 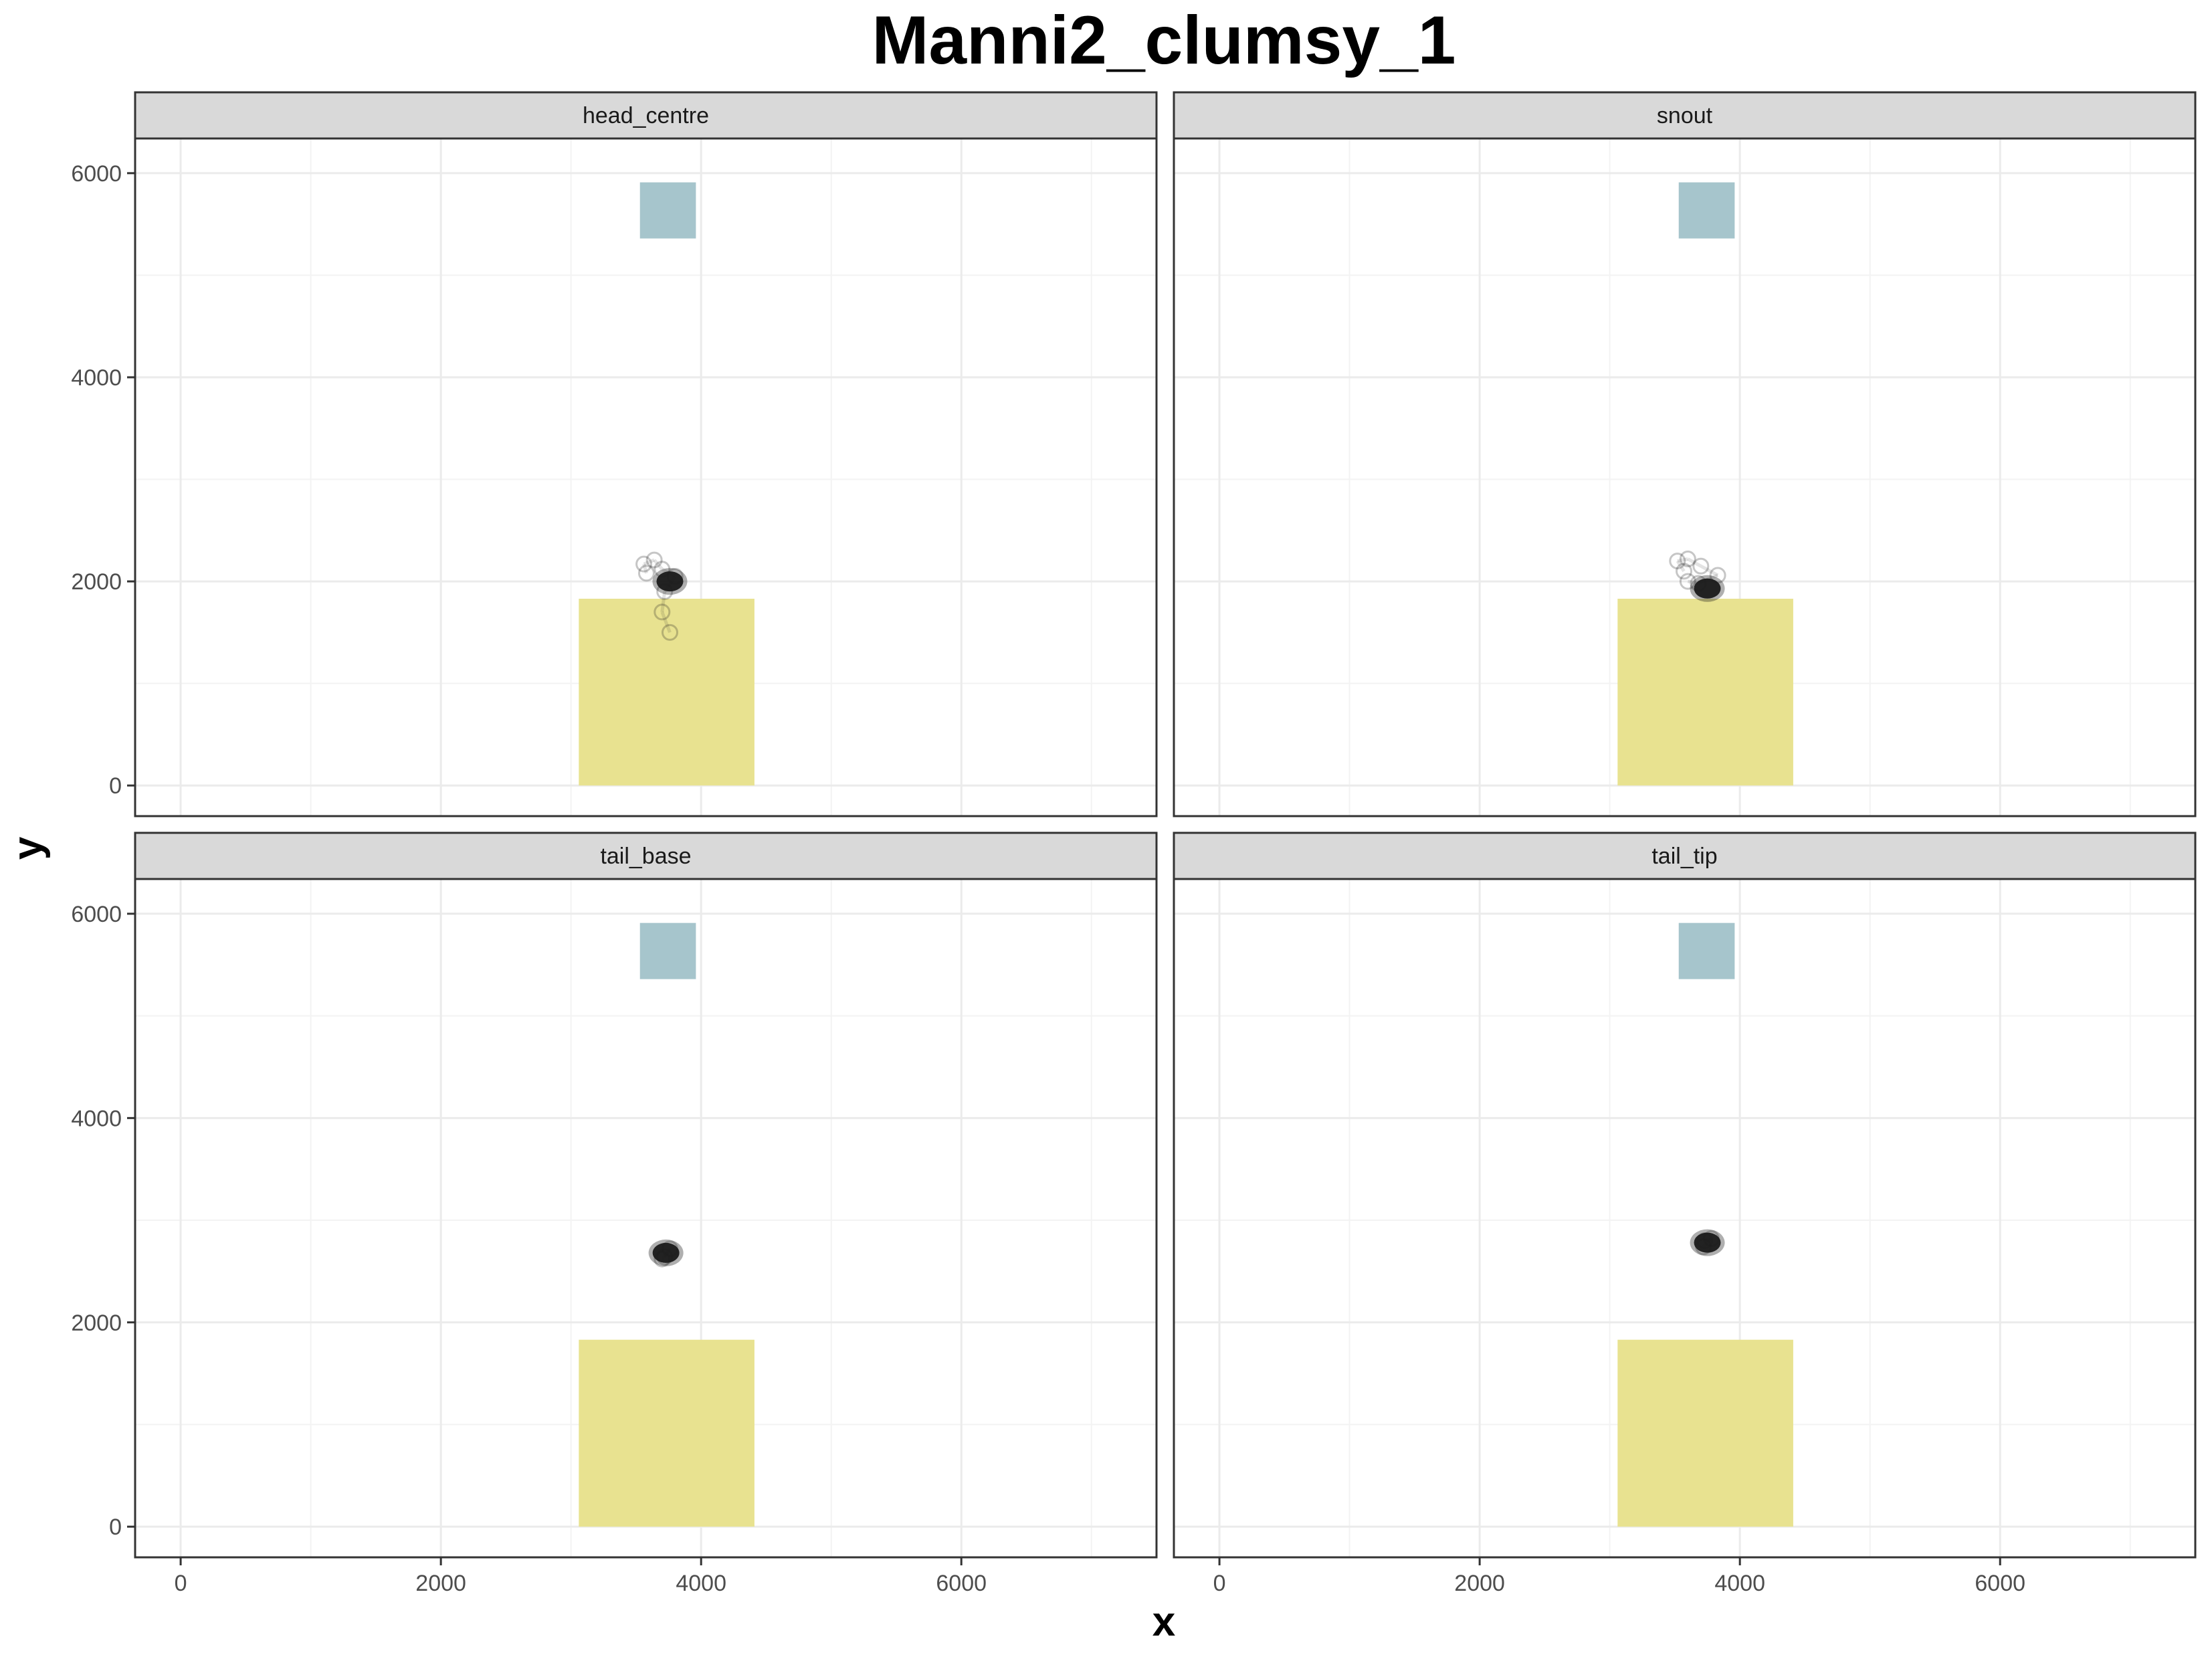 I want to click on facet-strip-label: tail_base, so click(x=645, y=856).